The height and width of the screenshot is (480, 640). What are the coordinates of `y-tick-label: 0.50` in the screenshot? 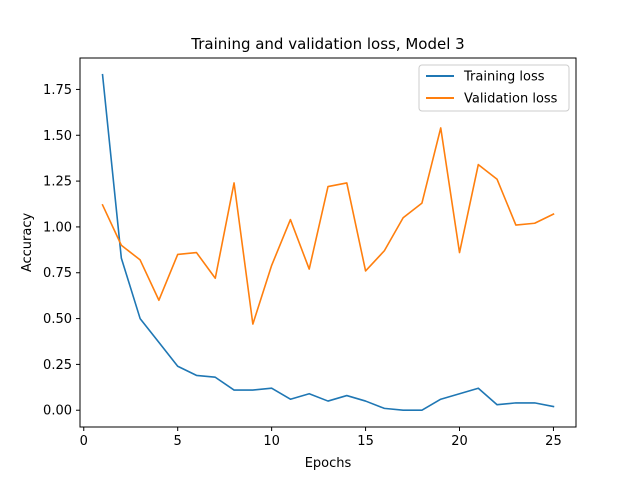 It's located at (57, 319).